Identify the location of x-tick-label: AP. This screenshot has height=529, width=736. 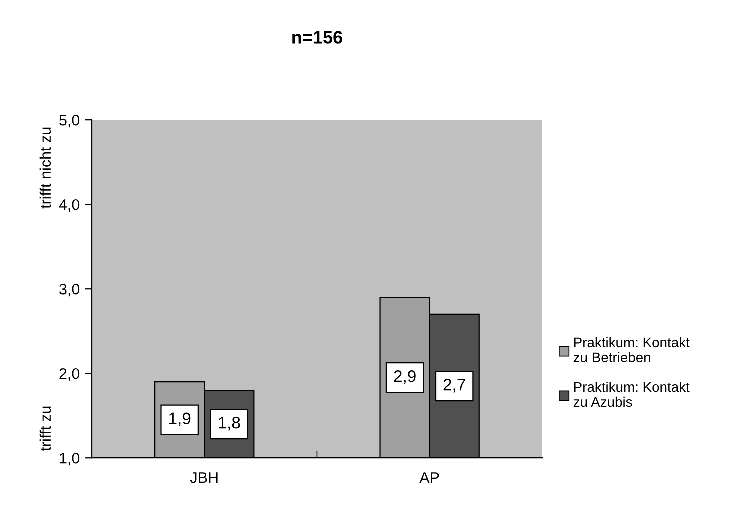
(430, 478).